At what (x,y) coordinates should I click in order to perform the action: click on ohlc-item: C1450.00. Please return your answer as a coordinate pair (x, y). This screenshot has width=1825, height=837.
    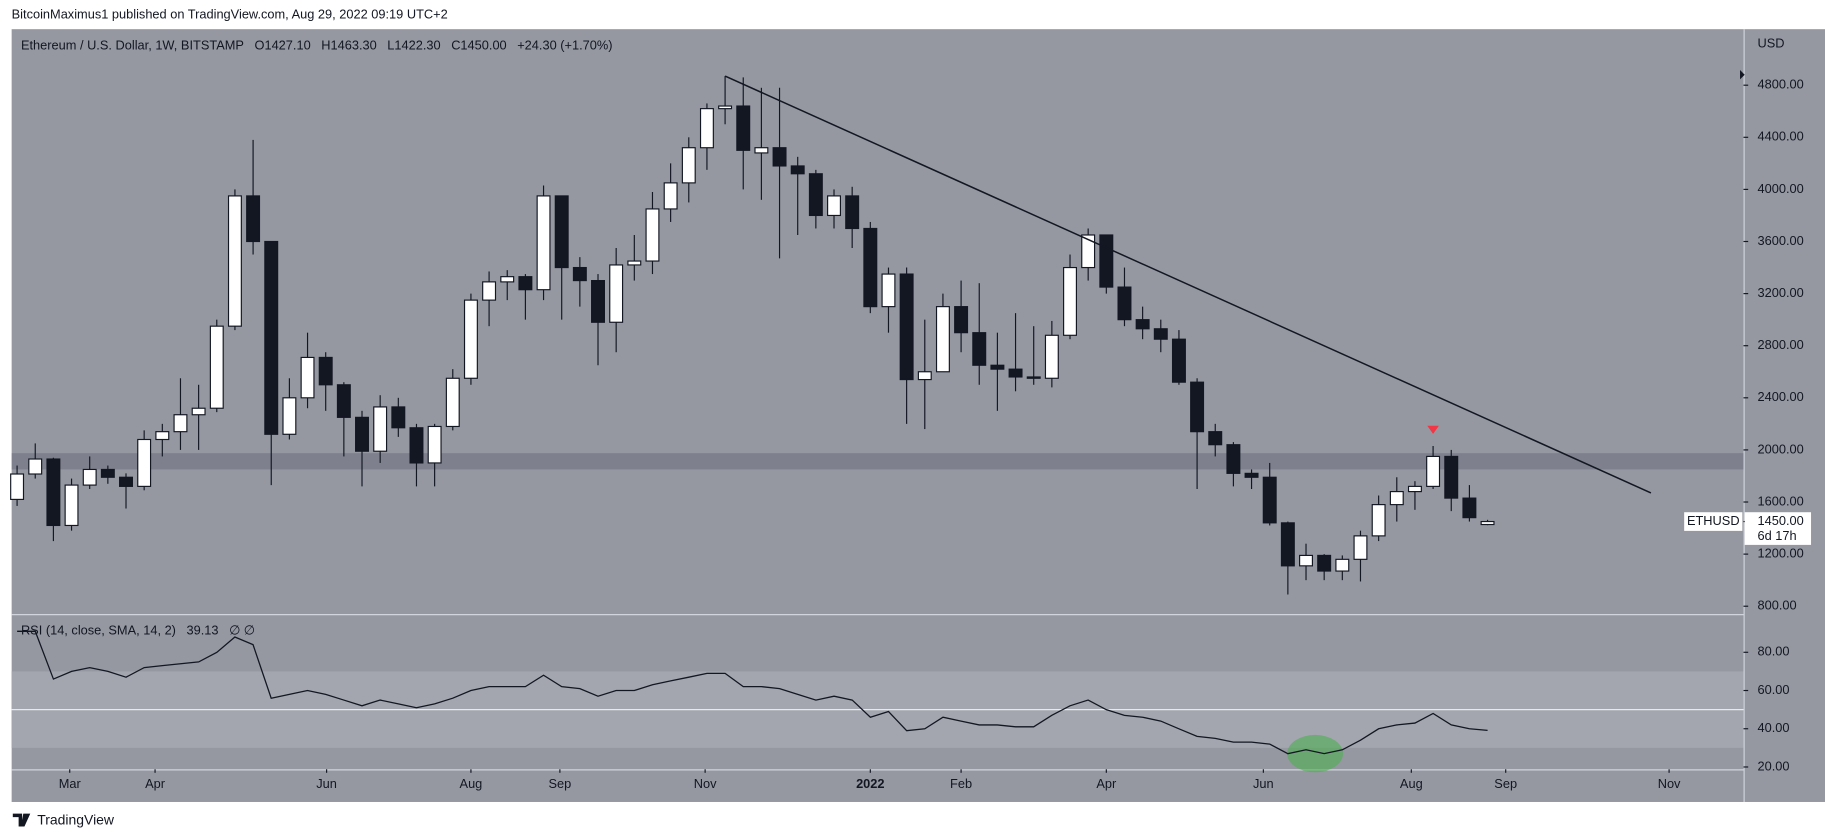
    Looking at the image, I should click on (478, 45).